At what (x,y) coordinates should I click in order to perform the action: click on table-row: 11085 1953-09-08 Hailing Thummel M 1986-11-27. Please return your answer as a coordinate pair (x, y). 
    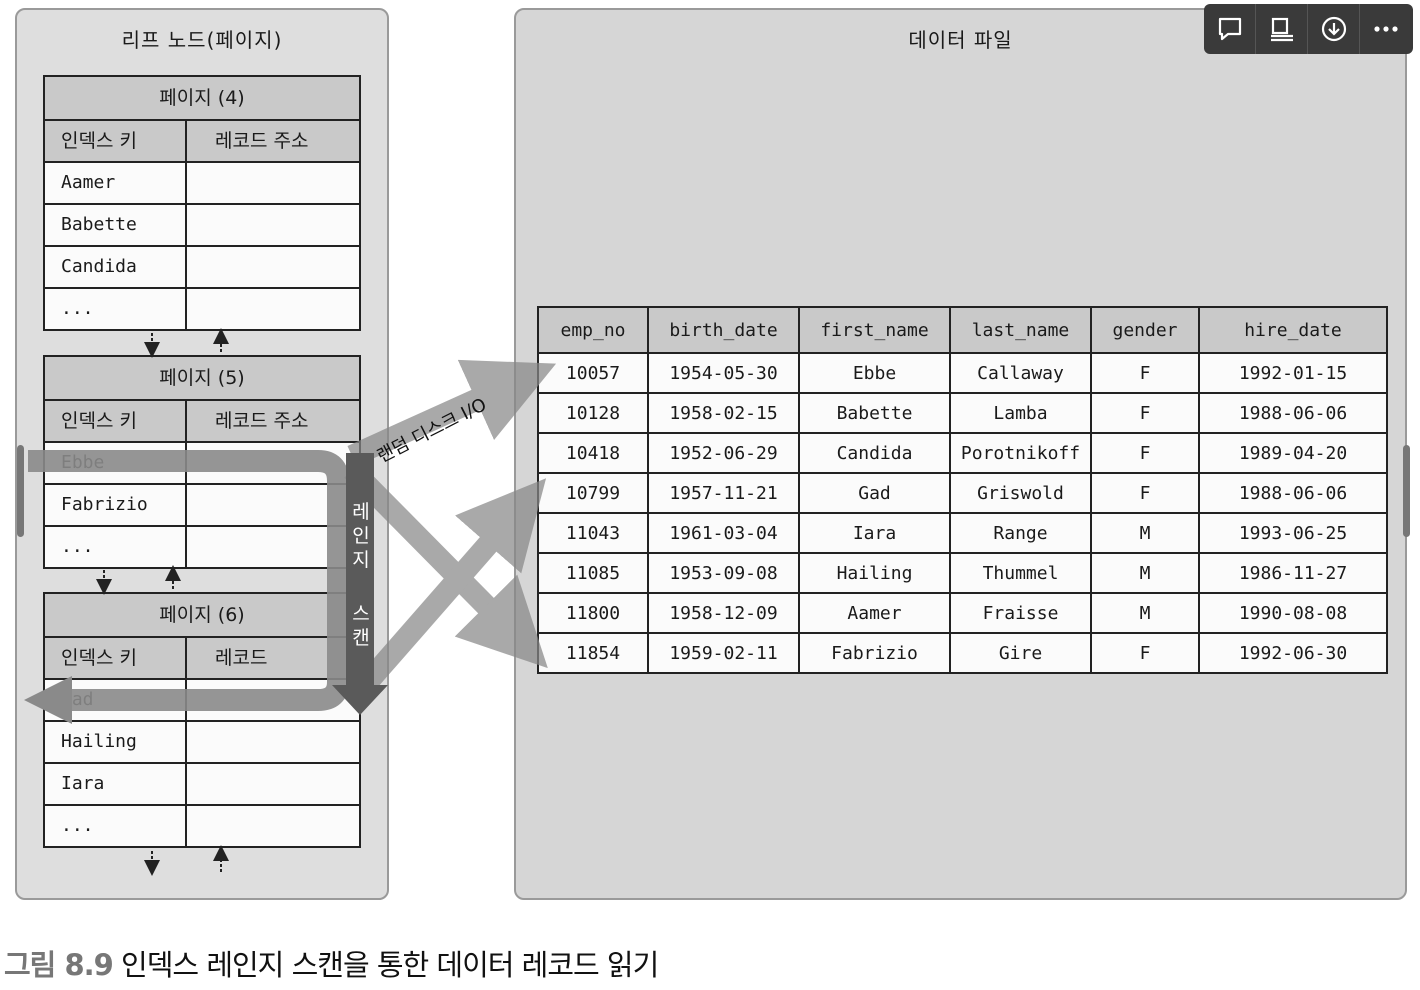
    Looking at the image, I should click on (962, 573).